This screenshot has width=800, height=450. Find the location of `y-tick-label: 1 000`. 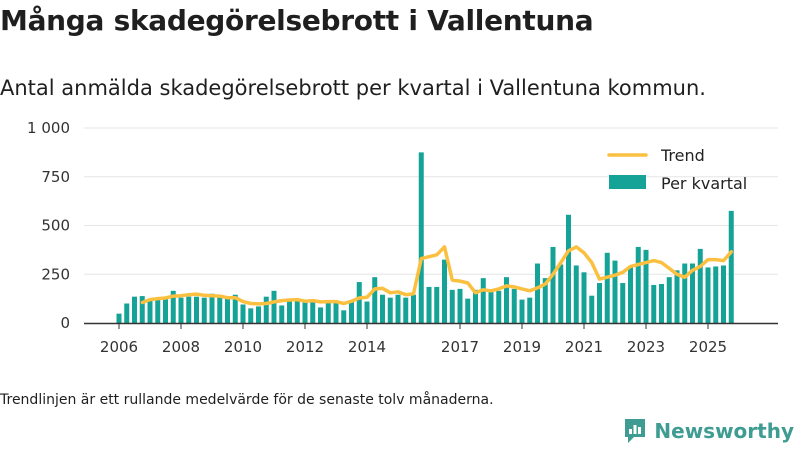

y-tick-label: 1 000 is located at coordinates (48, 128).